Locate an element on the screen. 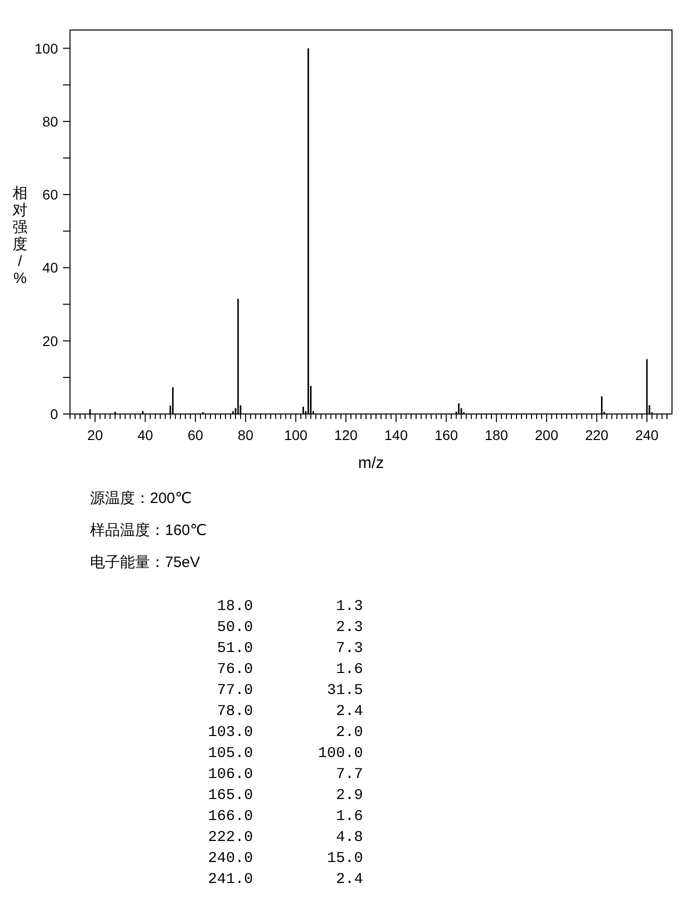 This screenshot has height=901, width=696. y-tick-label: 100 is located at coordinates (46, 48).